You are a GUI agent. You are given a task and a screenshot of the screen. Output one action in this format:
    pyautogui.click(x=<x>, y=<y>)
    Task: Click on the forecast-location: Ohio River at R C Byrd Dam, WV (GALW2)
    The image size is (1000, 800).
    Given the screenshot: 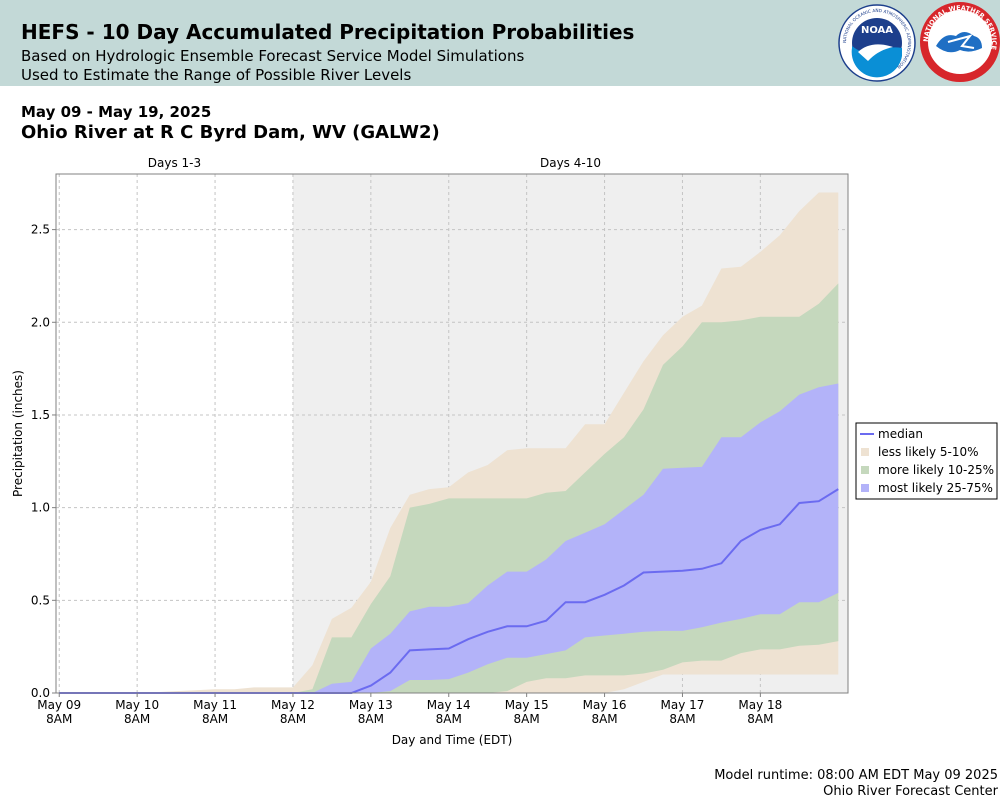 What is the action you would take?
    pyautogui.click(x=230, y=132)
    